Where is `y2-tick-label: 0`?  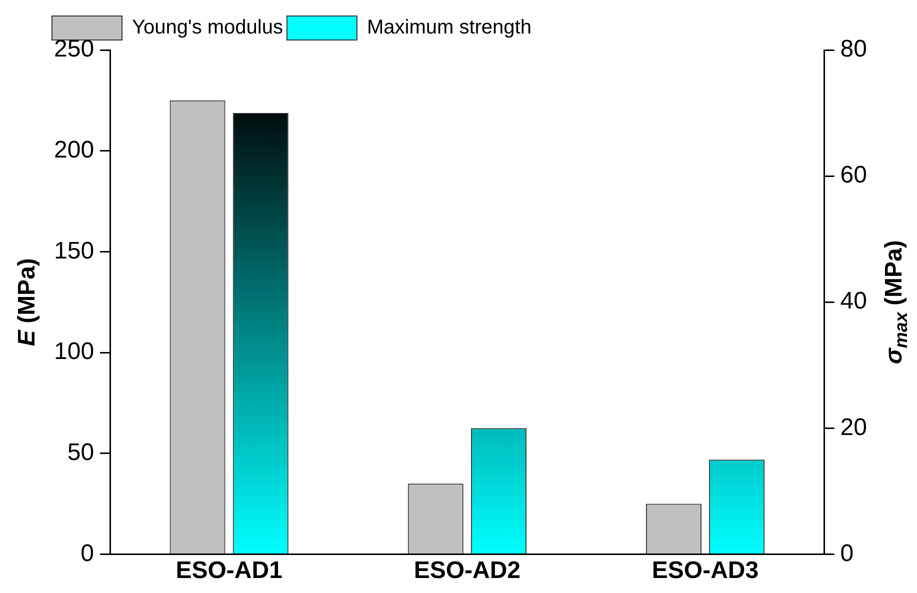
y2-tick-label: 0 is located at coordinates (847, 553).